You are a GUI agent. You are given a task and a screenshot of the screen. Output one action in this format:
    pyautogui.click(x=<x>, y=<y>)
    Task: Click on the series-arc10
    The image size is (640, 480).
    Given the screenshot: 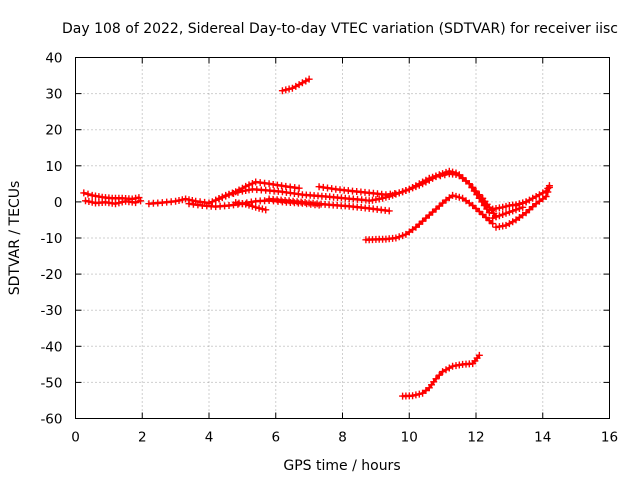 What is the action you would take?
    pyautogui.click(x=399, y=189)
    